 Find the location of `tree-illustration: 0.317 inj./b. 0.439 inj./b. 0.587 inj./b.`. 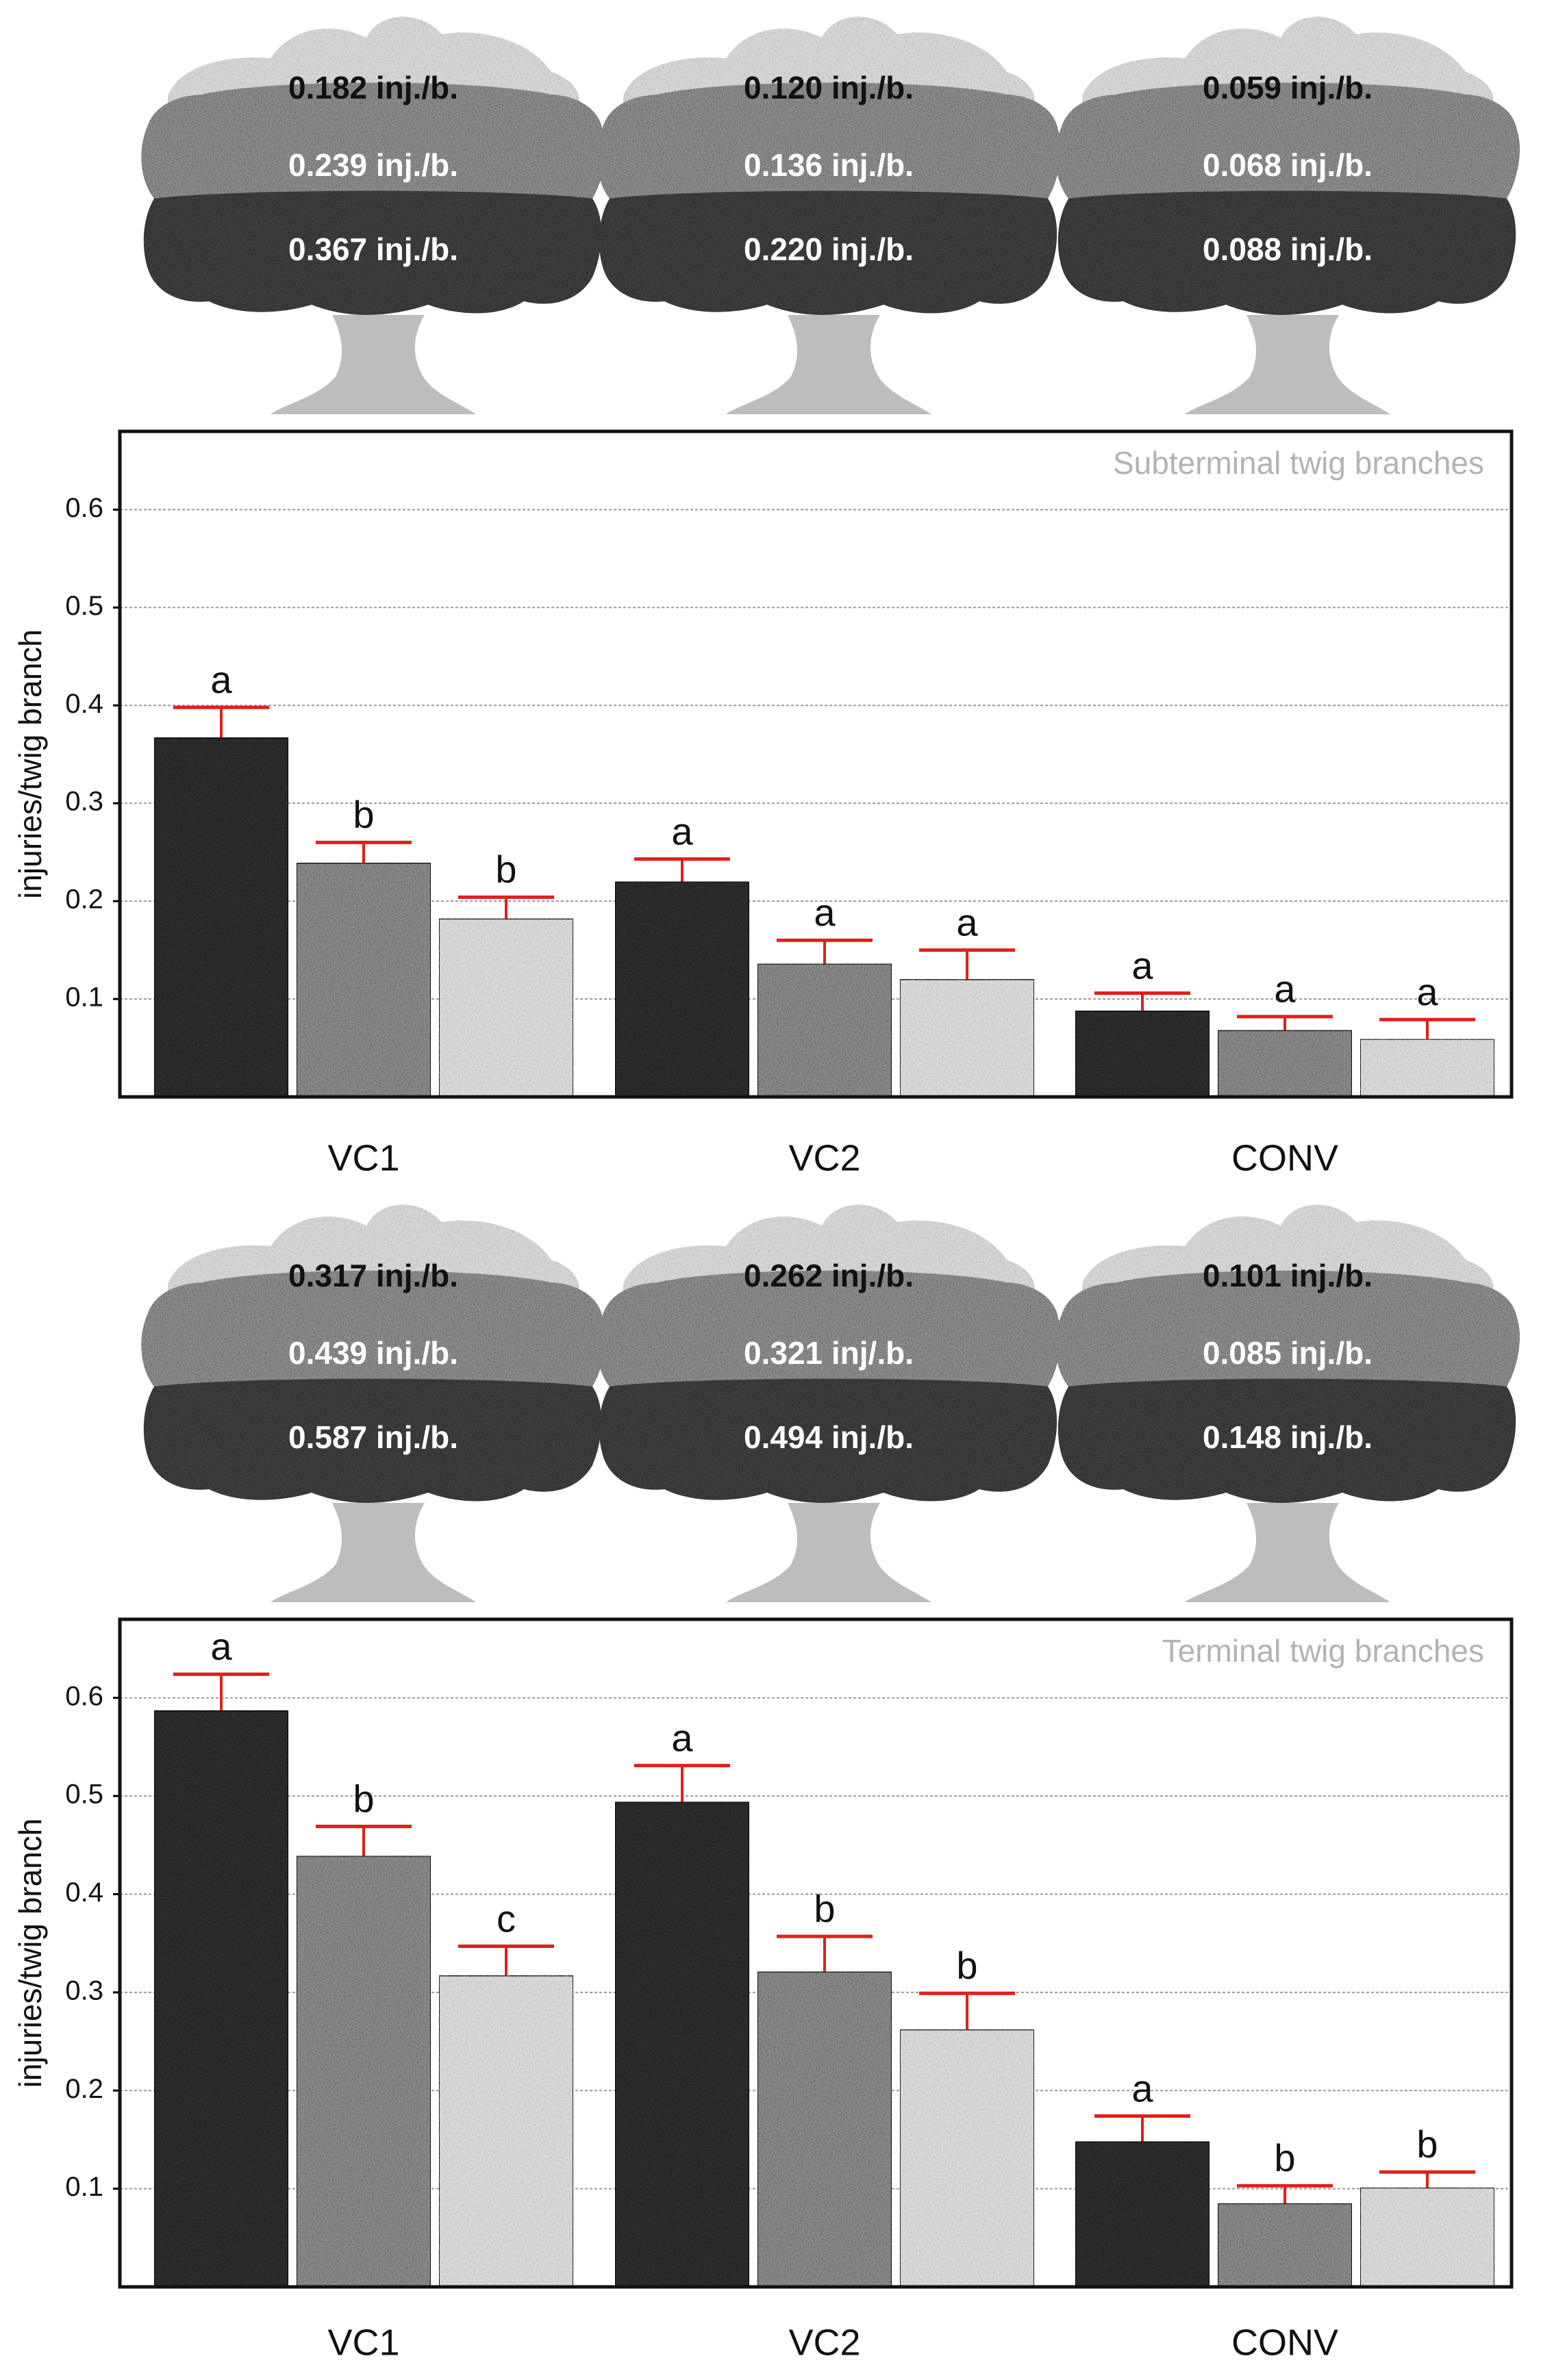

tree-illustration: 0.317 inj./b. 0.439 inj./b. 0.587 inj./b. is located at coordinates (373, 1403).